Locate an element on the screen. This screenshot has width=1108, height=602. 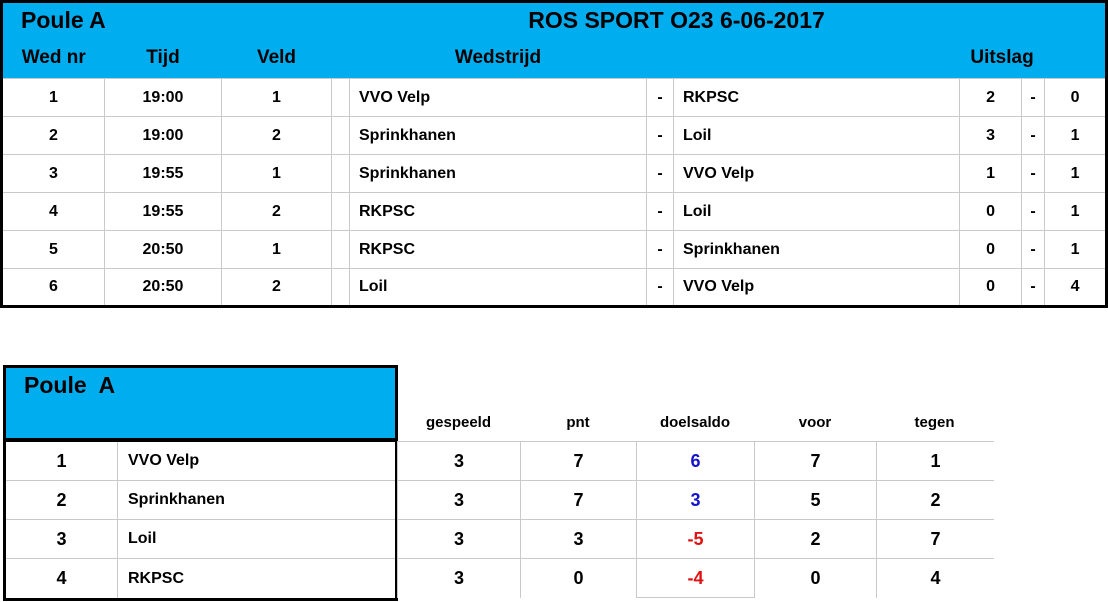
match-row: 4 19:55 2 RKPSC - Loil 0 - 1 is located at coordinates (554, 211).